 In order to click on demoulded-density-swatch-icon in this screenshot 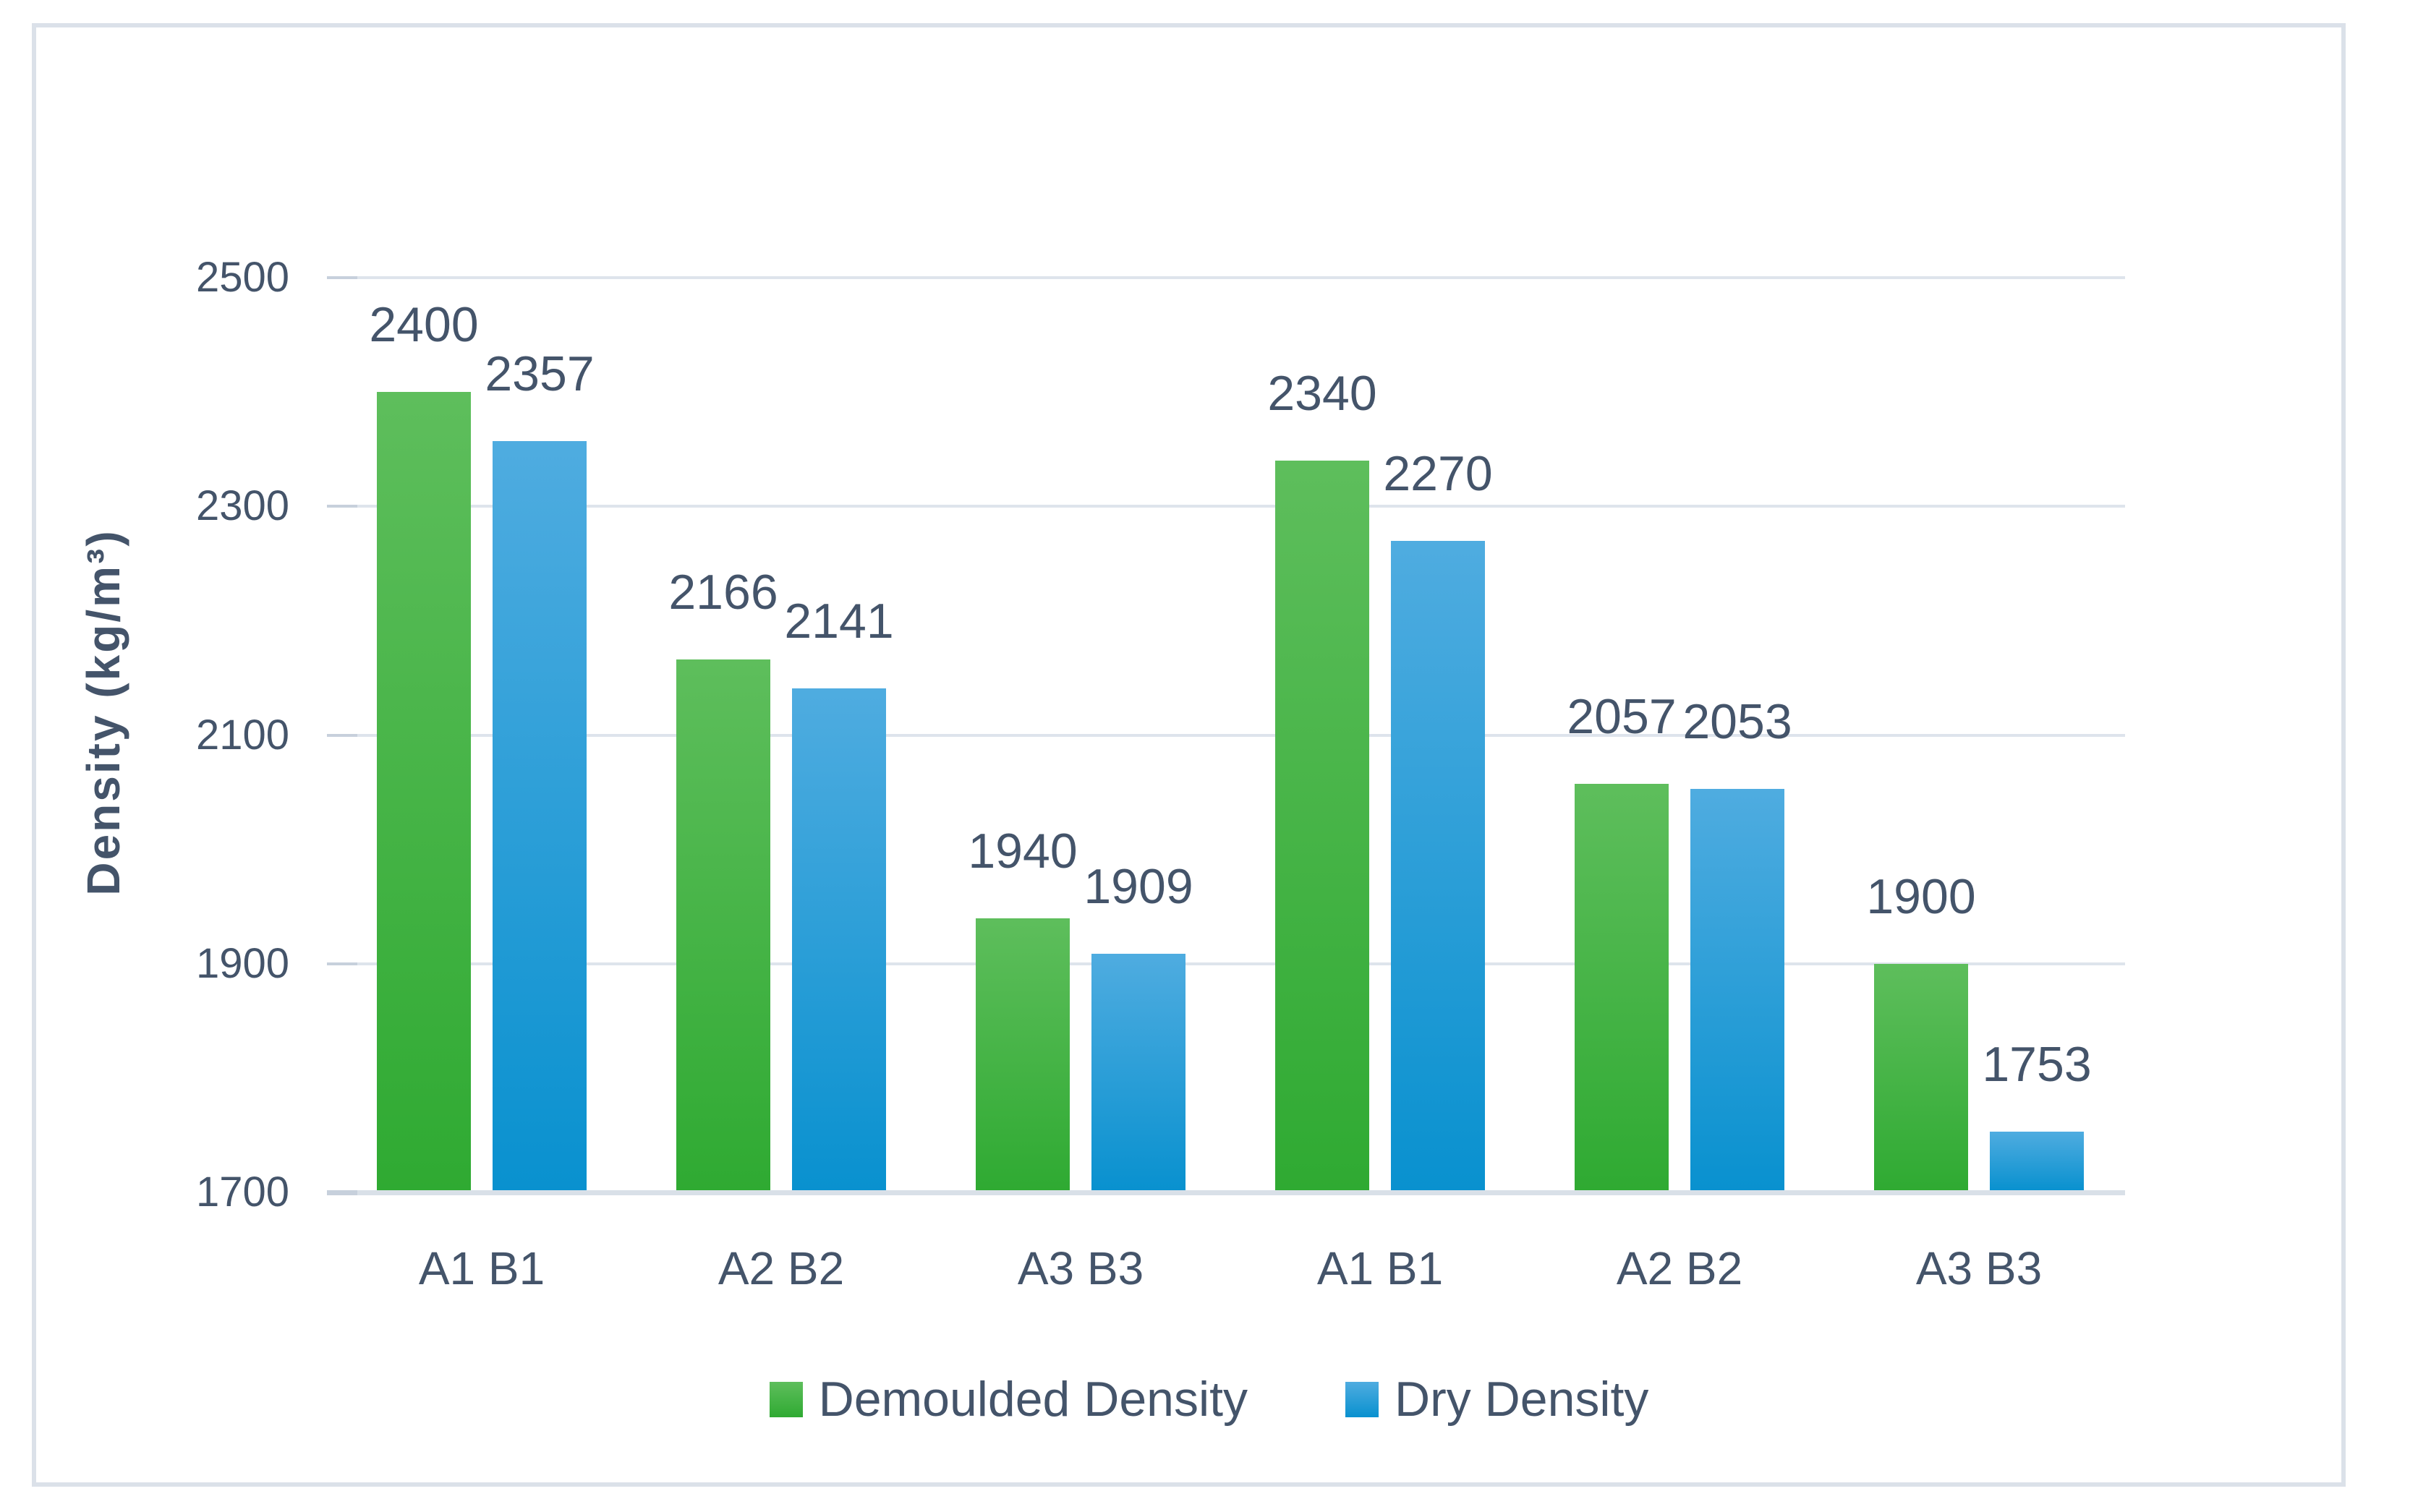, I will do `click(786, 1399)`.